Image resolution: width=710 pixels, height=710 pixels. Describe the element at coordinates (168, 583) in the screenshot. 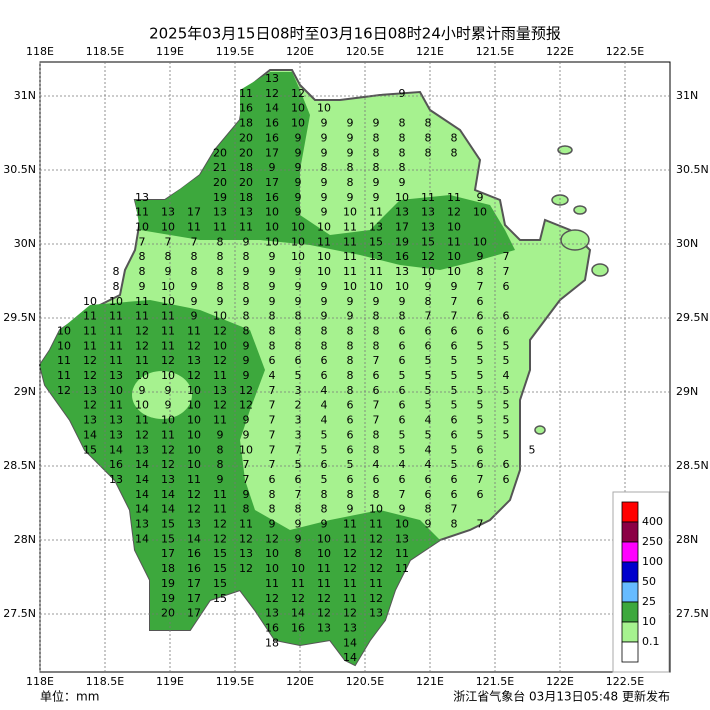

I see `rain-value: 19` at that location.